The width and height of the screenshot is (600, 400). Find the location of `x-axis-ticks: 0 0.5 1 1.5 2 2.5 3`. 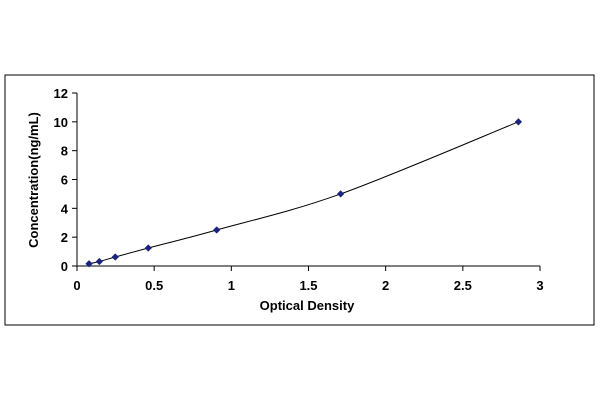

x-axis-ticks: 0 0.5 1 1.5 2 2.5 3 is located at coordinates (308, 279).